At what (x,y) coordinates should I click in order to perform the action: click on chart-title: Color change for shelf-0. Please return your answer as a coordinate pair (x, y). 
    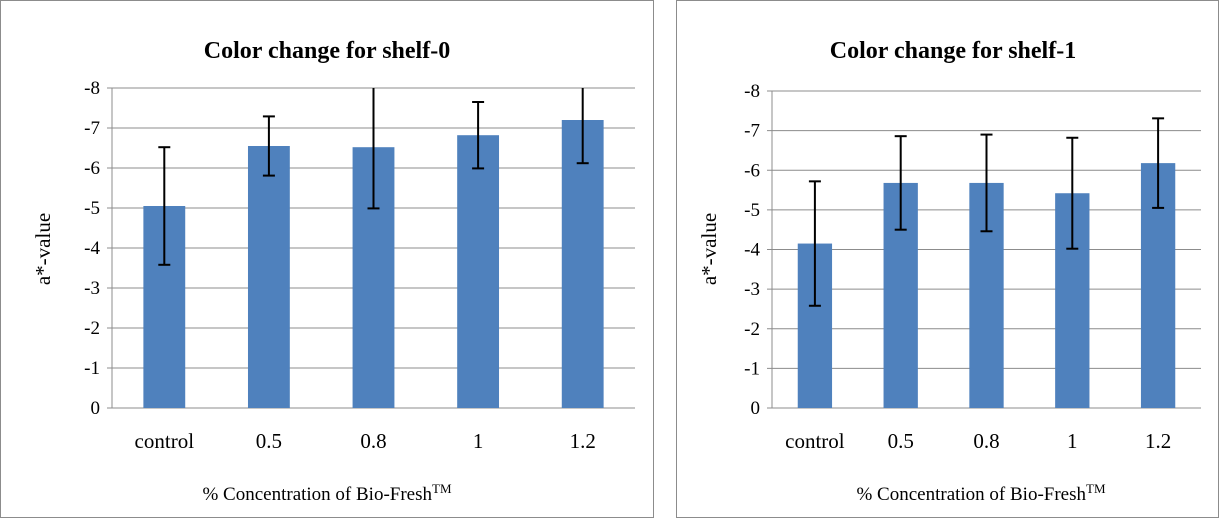
    Looking at the image, I should click on (327, 51).